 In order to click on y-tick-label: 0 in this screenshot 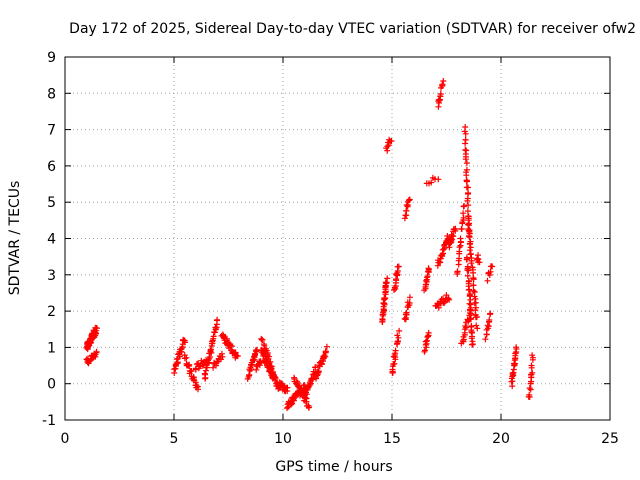, I will do `click(51, 385)`.